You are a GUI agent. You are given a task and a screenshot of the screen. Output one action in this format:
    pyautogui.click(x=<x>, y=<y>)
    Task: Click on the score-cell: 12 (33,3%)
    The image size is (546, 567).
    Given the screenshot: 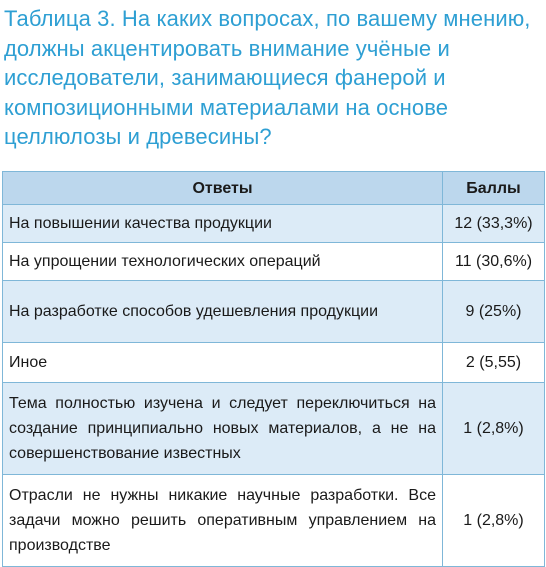 What is the action you would take?
    pyautogui.click(x=493, y=223)
    